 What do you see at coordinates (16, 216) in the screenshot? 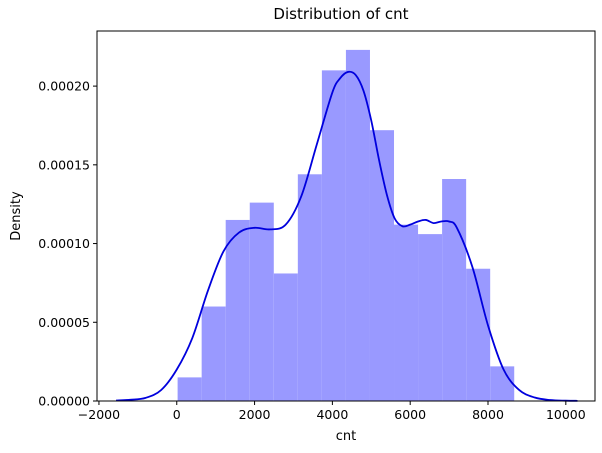
I see `y-axis-title: Density` at bounding box center [16, 216].